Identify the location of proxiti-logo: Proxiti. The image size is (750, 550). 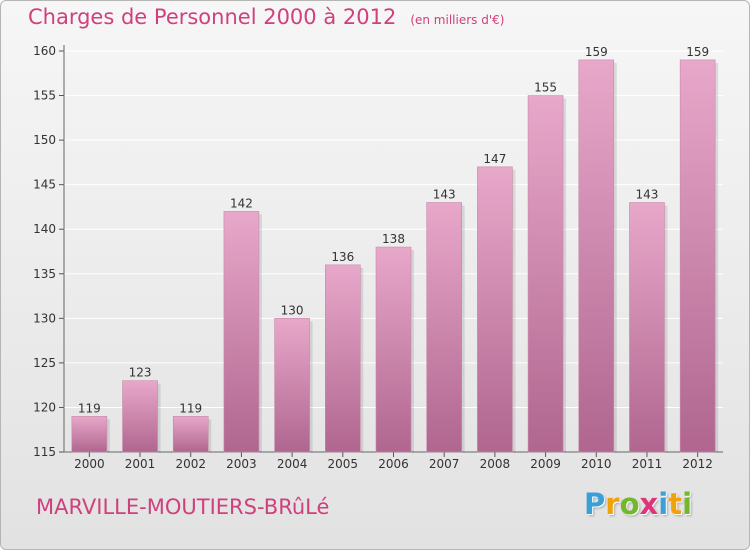
(638, 504).